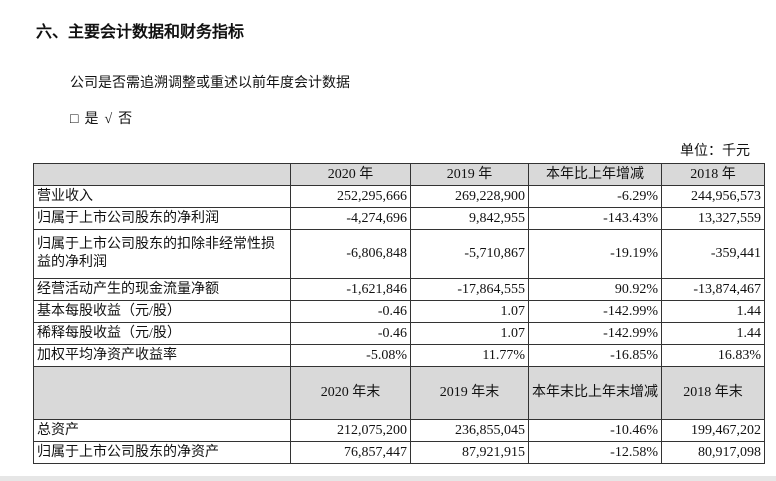  What do you see at coordinates (715, 151) in the screenshot?
I see `unit-label: 单位：千元` at bounding box center [715, 151].